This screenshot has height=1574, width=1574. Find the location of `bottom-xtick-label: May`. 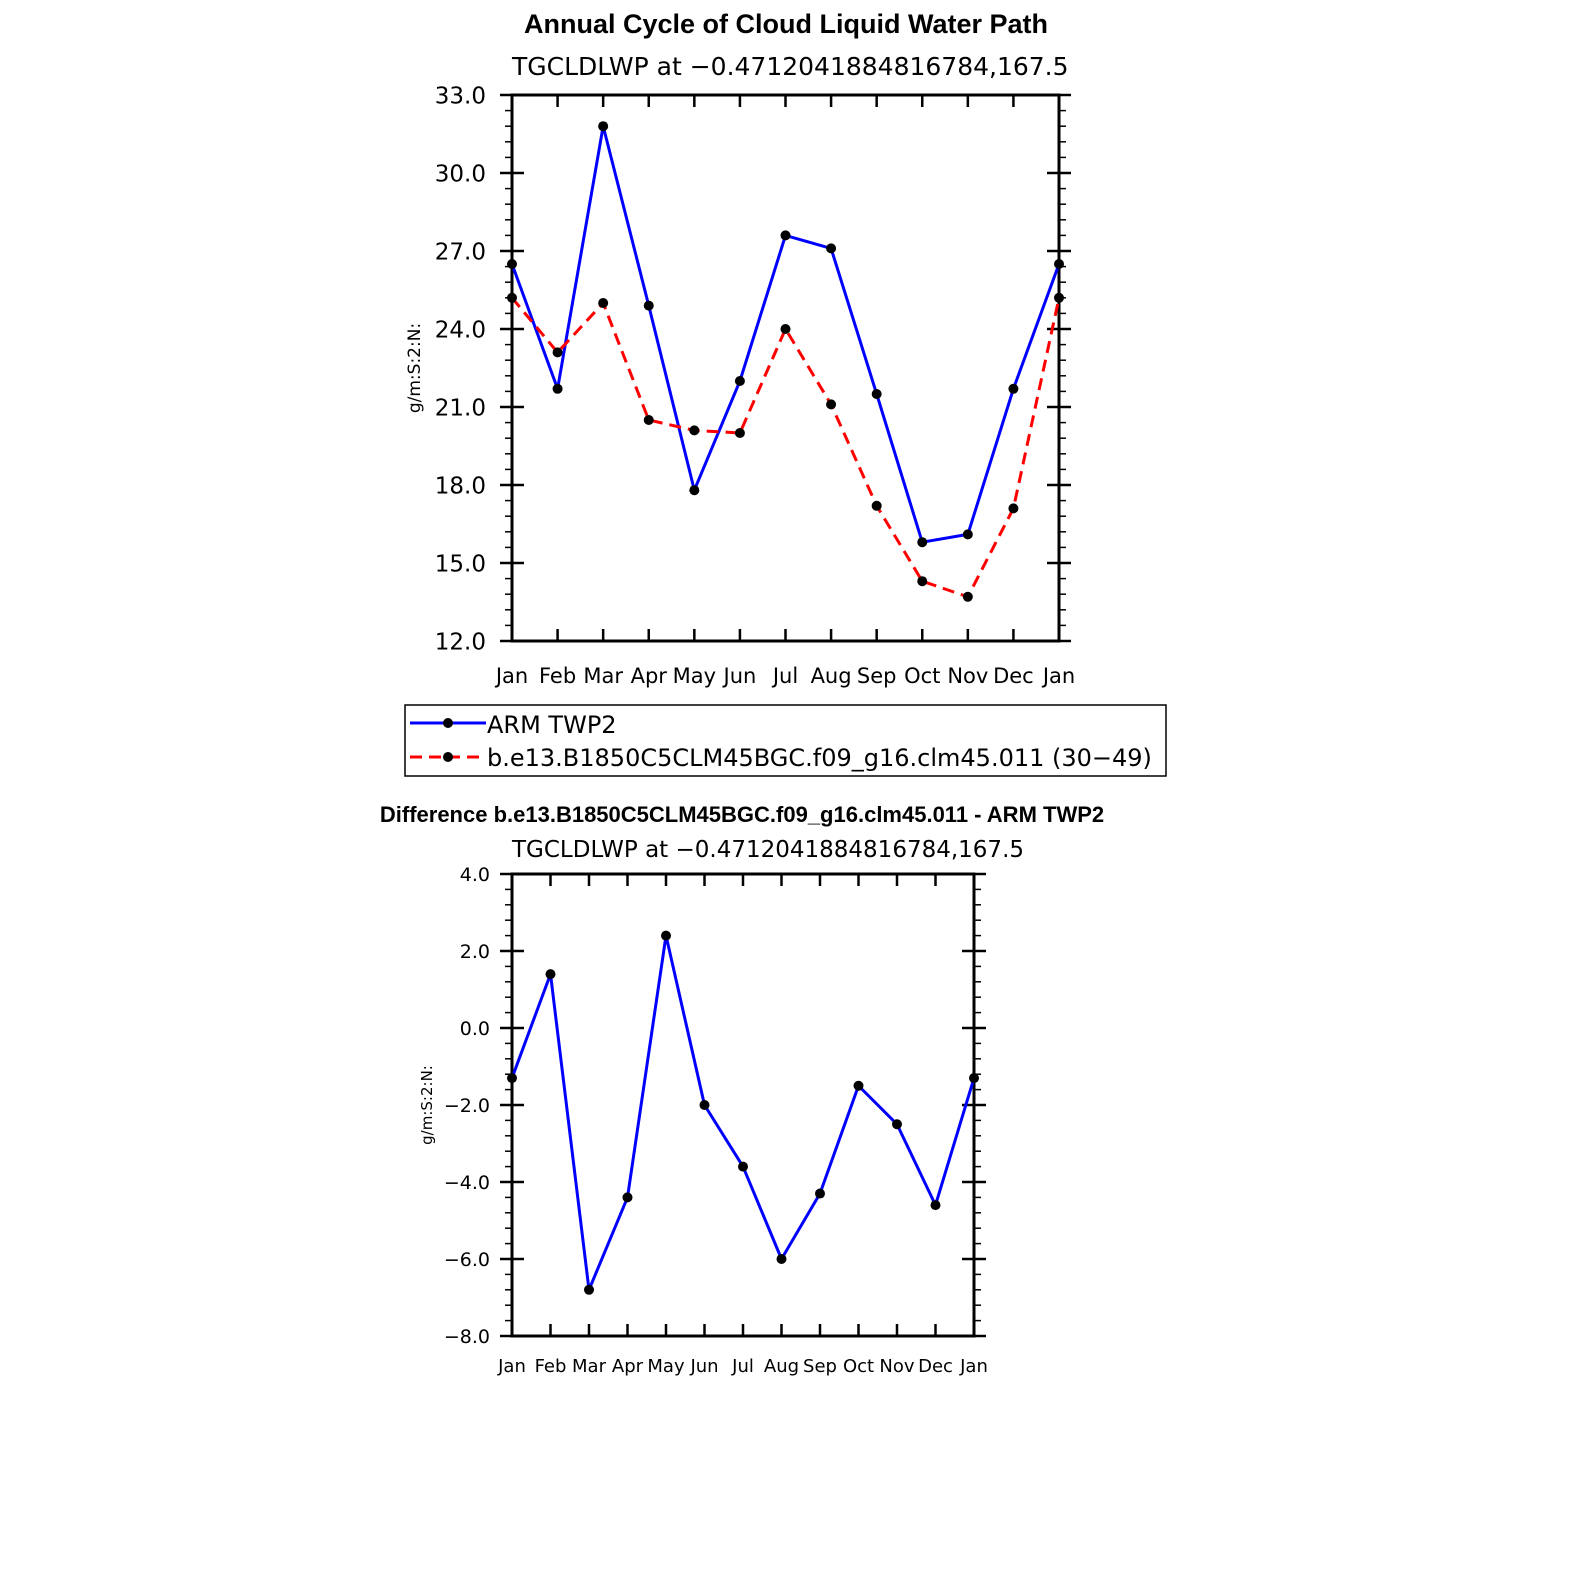

bottom-xtick-label: May is located at coordinates (666, 1366).